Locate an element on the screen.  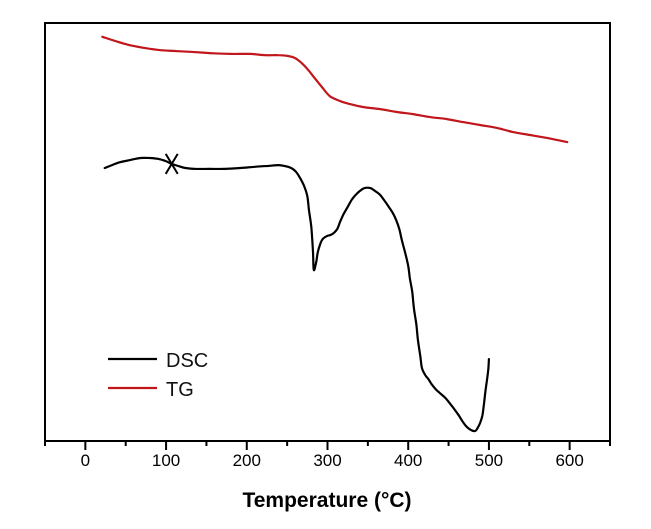
x-tick-label: 500 is located at coordinates (489, 460).